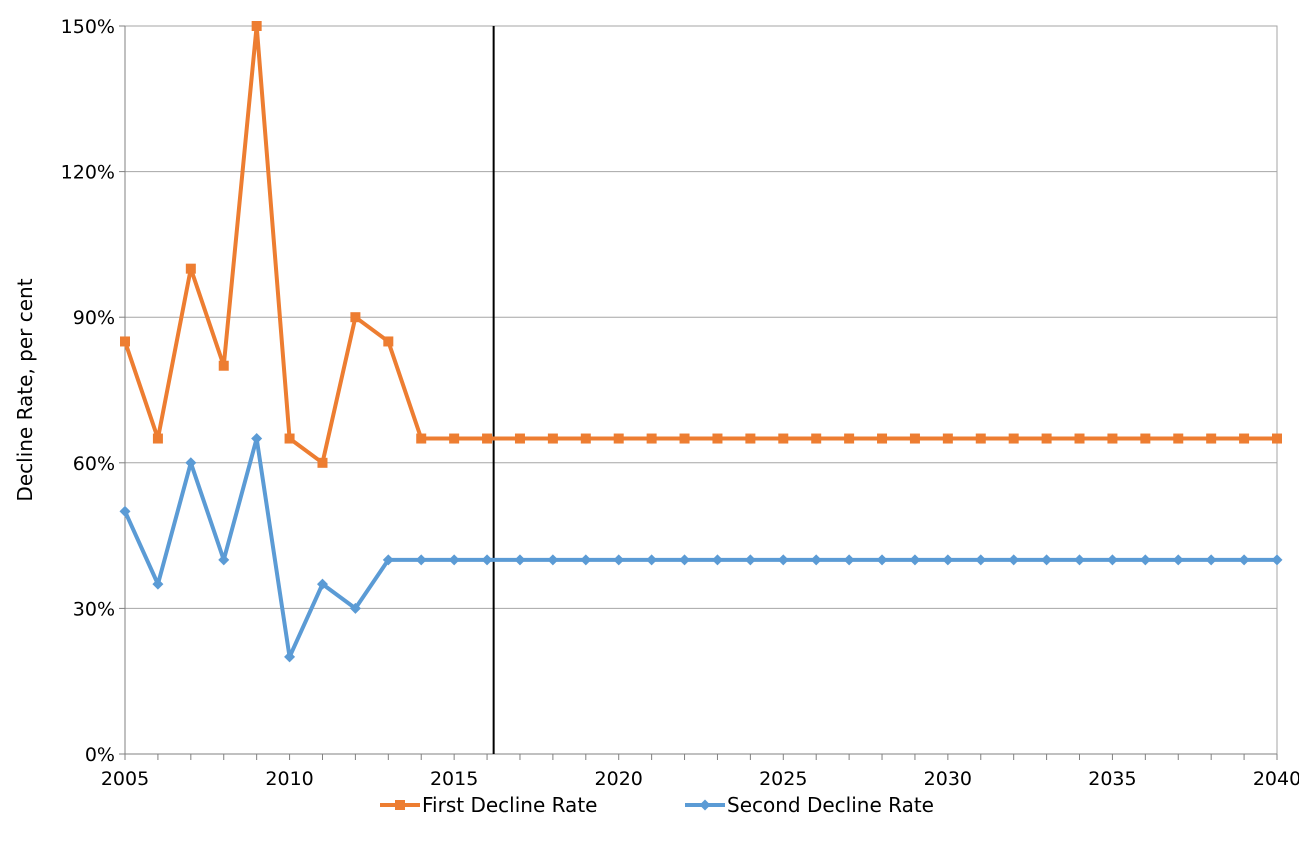 The height and width of the screenshot is (844, 1299). Describe the element at coordinates (100, 755) in the screenshot. I see `y-tick-label-0: 0%` at that location.